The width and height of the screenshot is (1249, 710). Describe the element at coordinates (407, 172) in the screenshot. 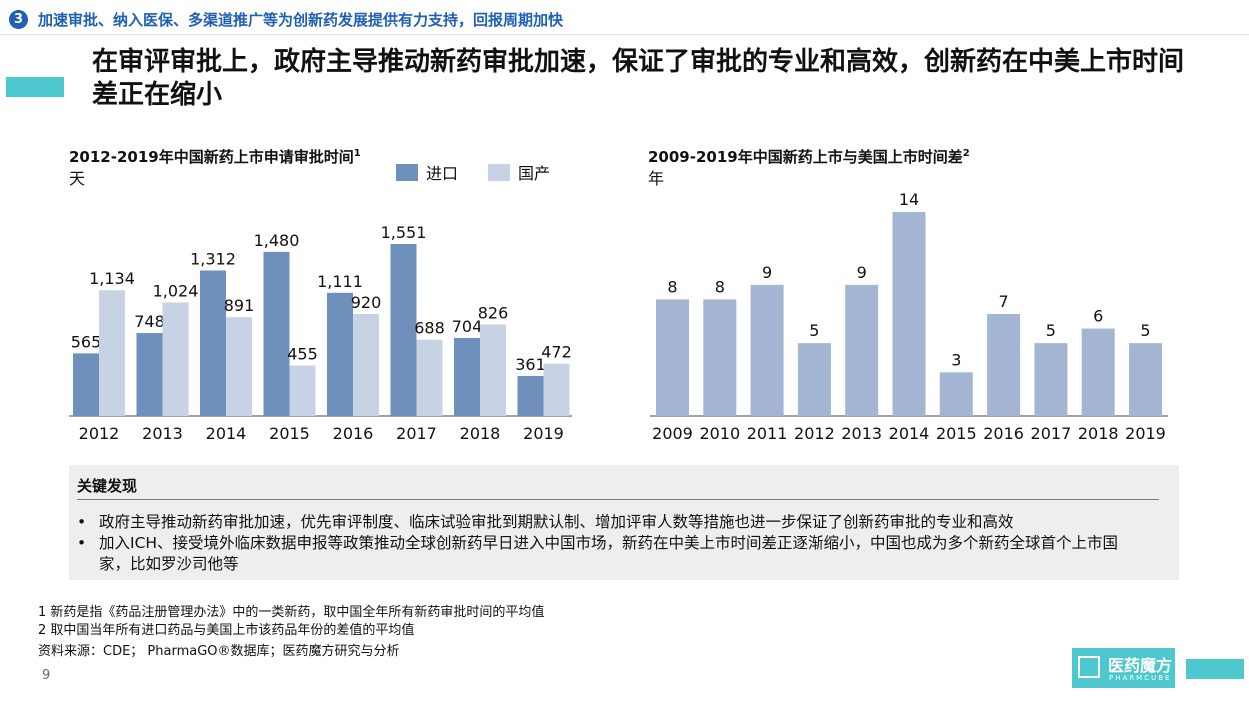

I see `legend-swatch-import` at that location.